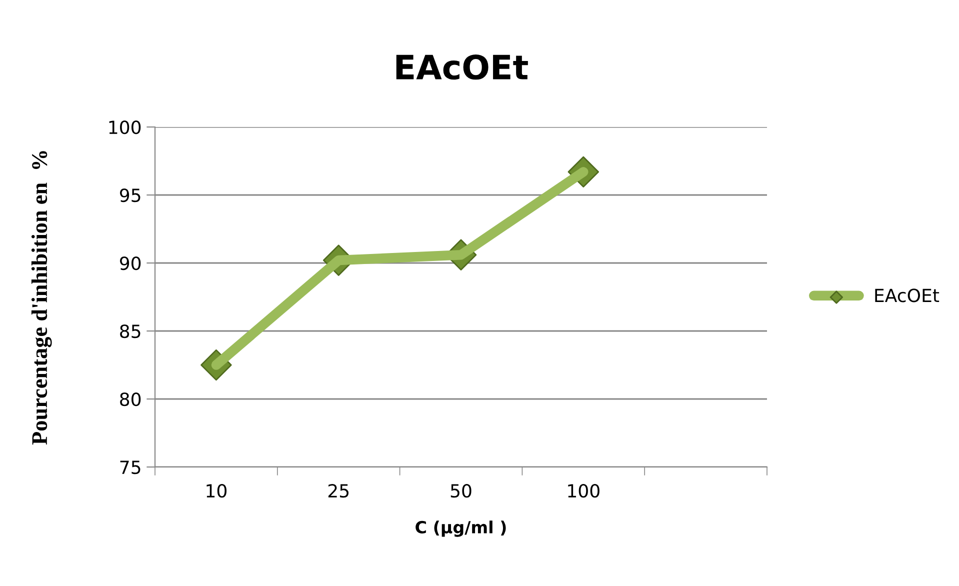  Describe the element at coordinates (125, 127) in the screenshot. I see `y-tick-label: 100` at that location.